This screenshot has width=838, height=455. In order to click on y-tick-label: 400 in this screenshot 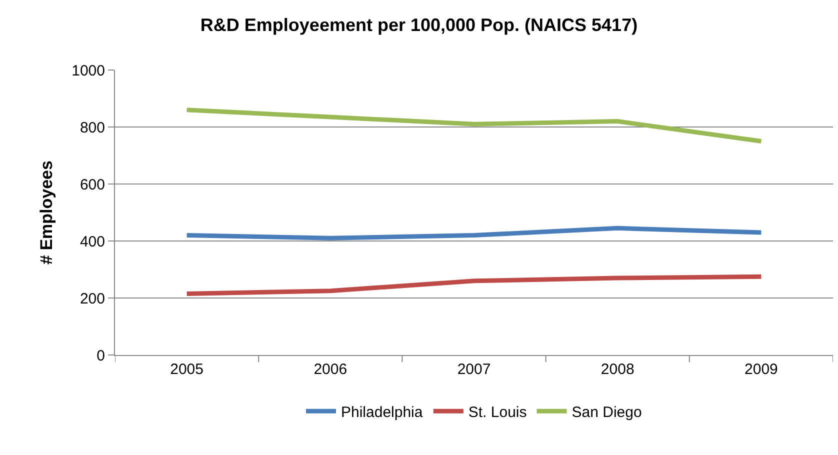, I will do `click(92, 241)`.